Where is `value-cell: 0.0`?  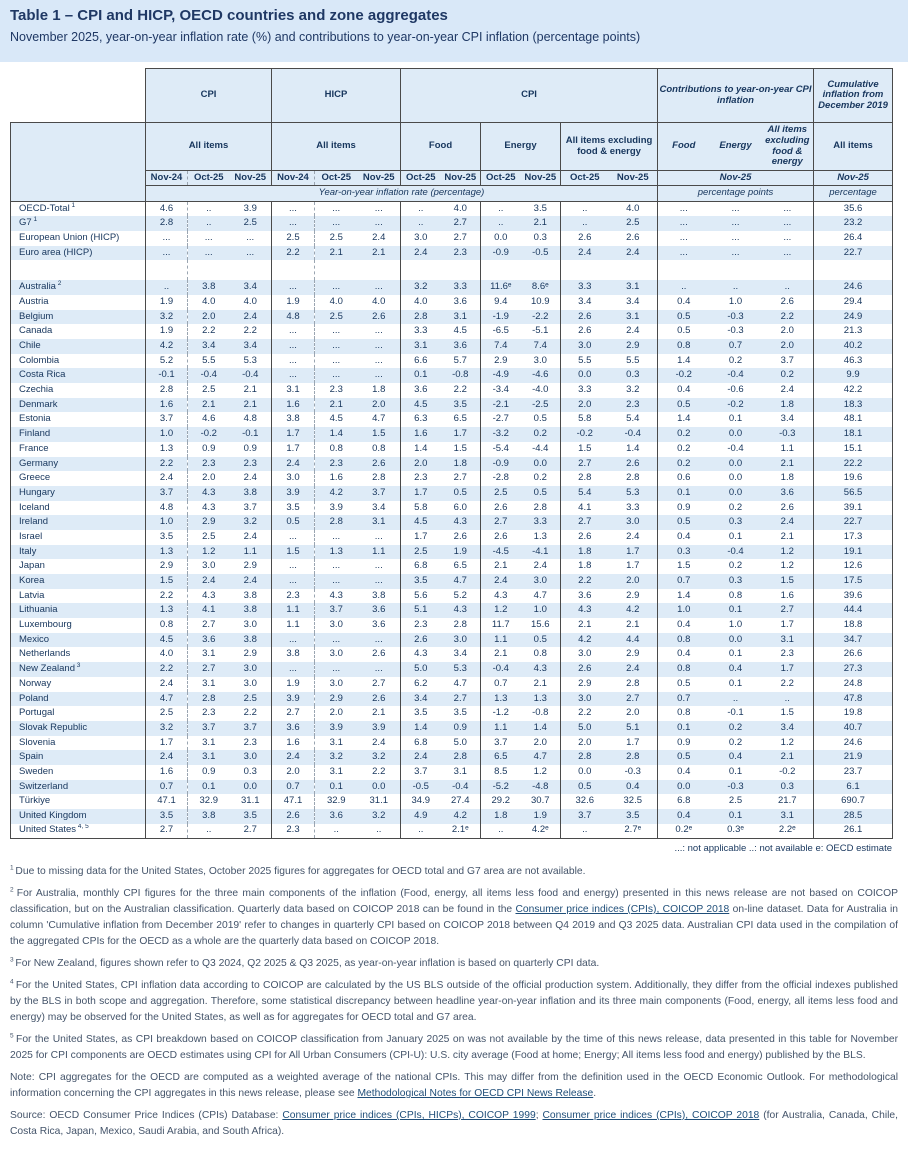 value-cell: 0.0 is located at coordinates (735, 478).